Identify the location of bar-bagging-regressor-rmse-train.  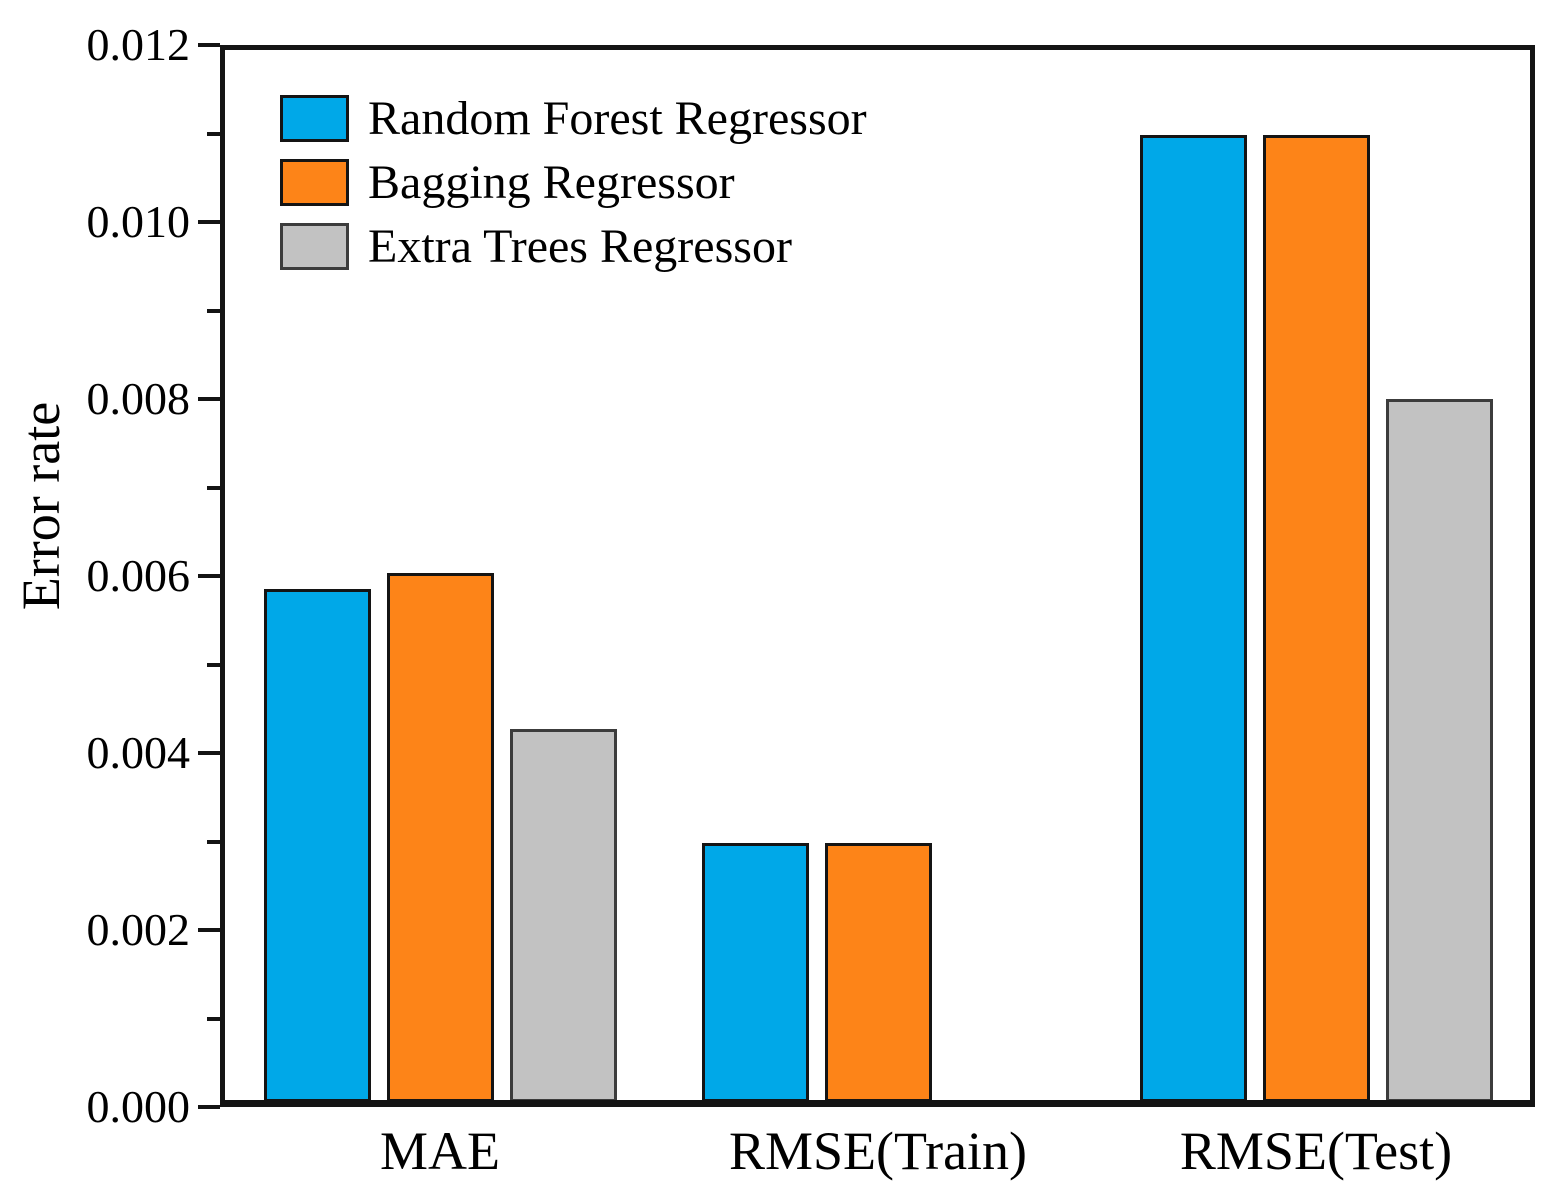
(878, 972).